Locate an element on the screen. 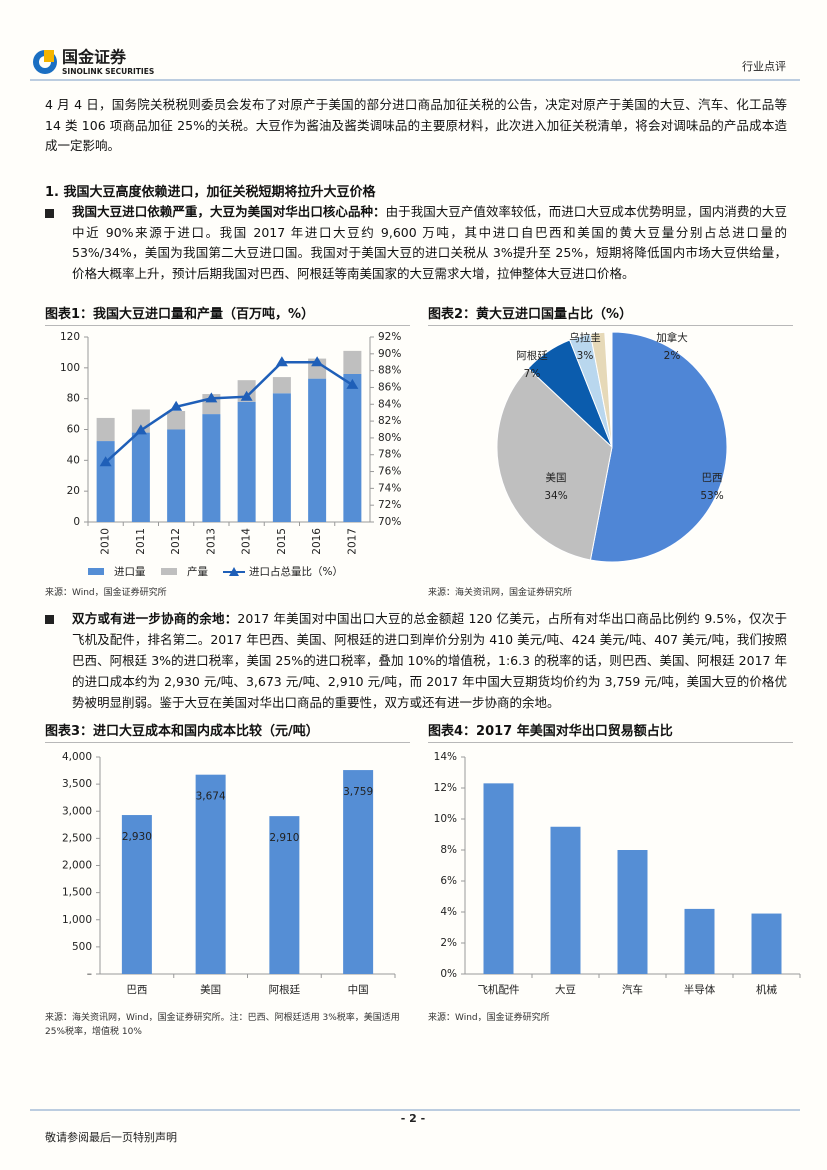 This screenshot has width=827, height=1170. chart-title: 图表2：黄大豆进口国量占比（%） is located at coordinates (610, 314).